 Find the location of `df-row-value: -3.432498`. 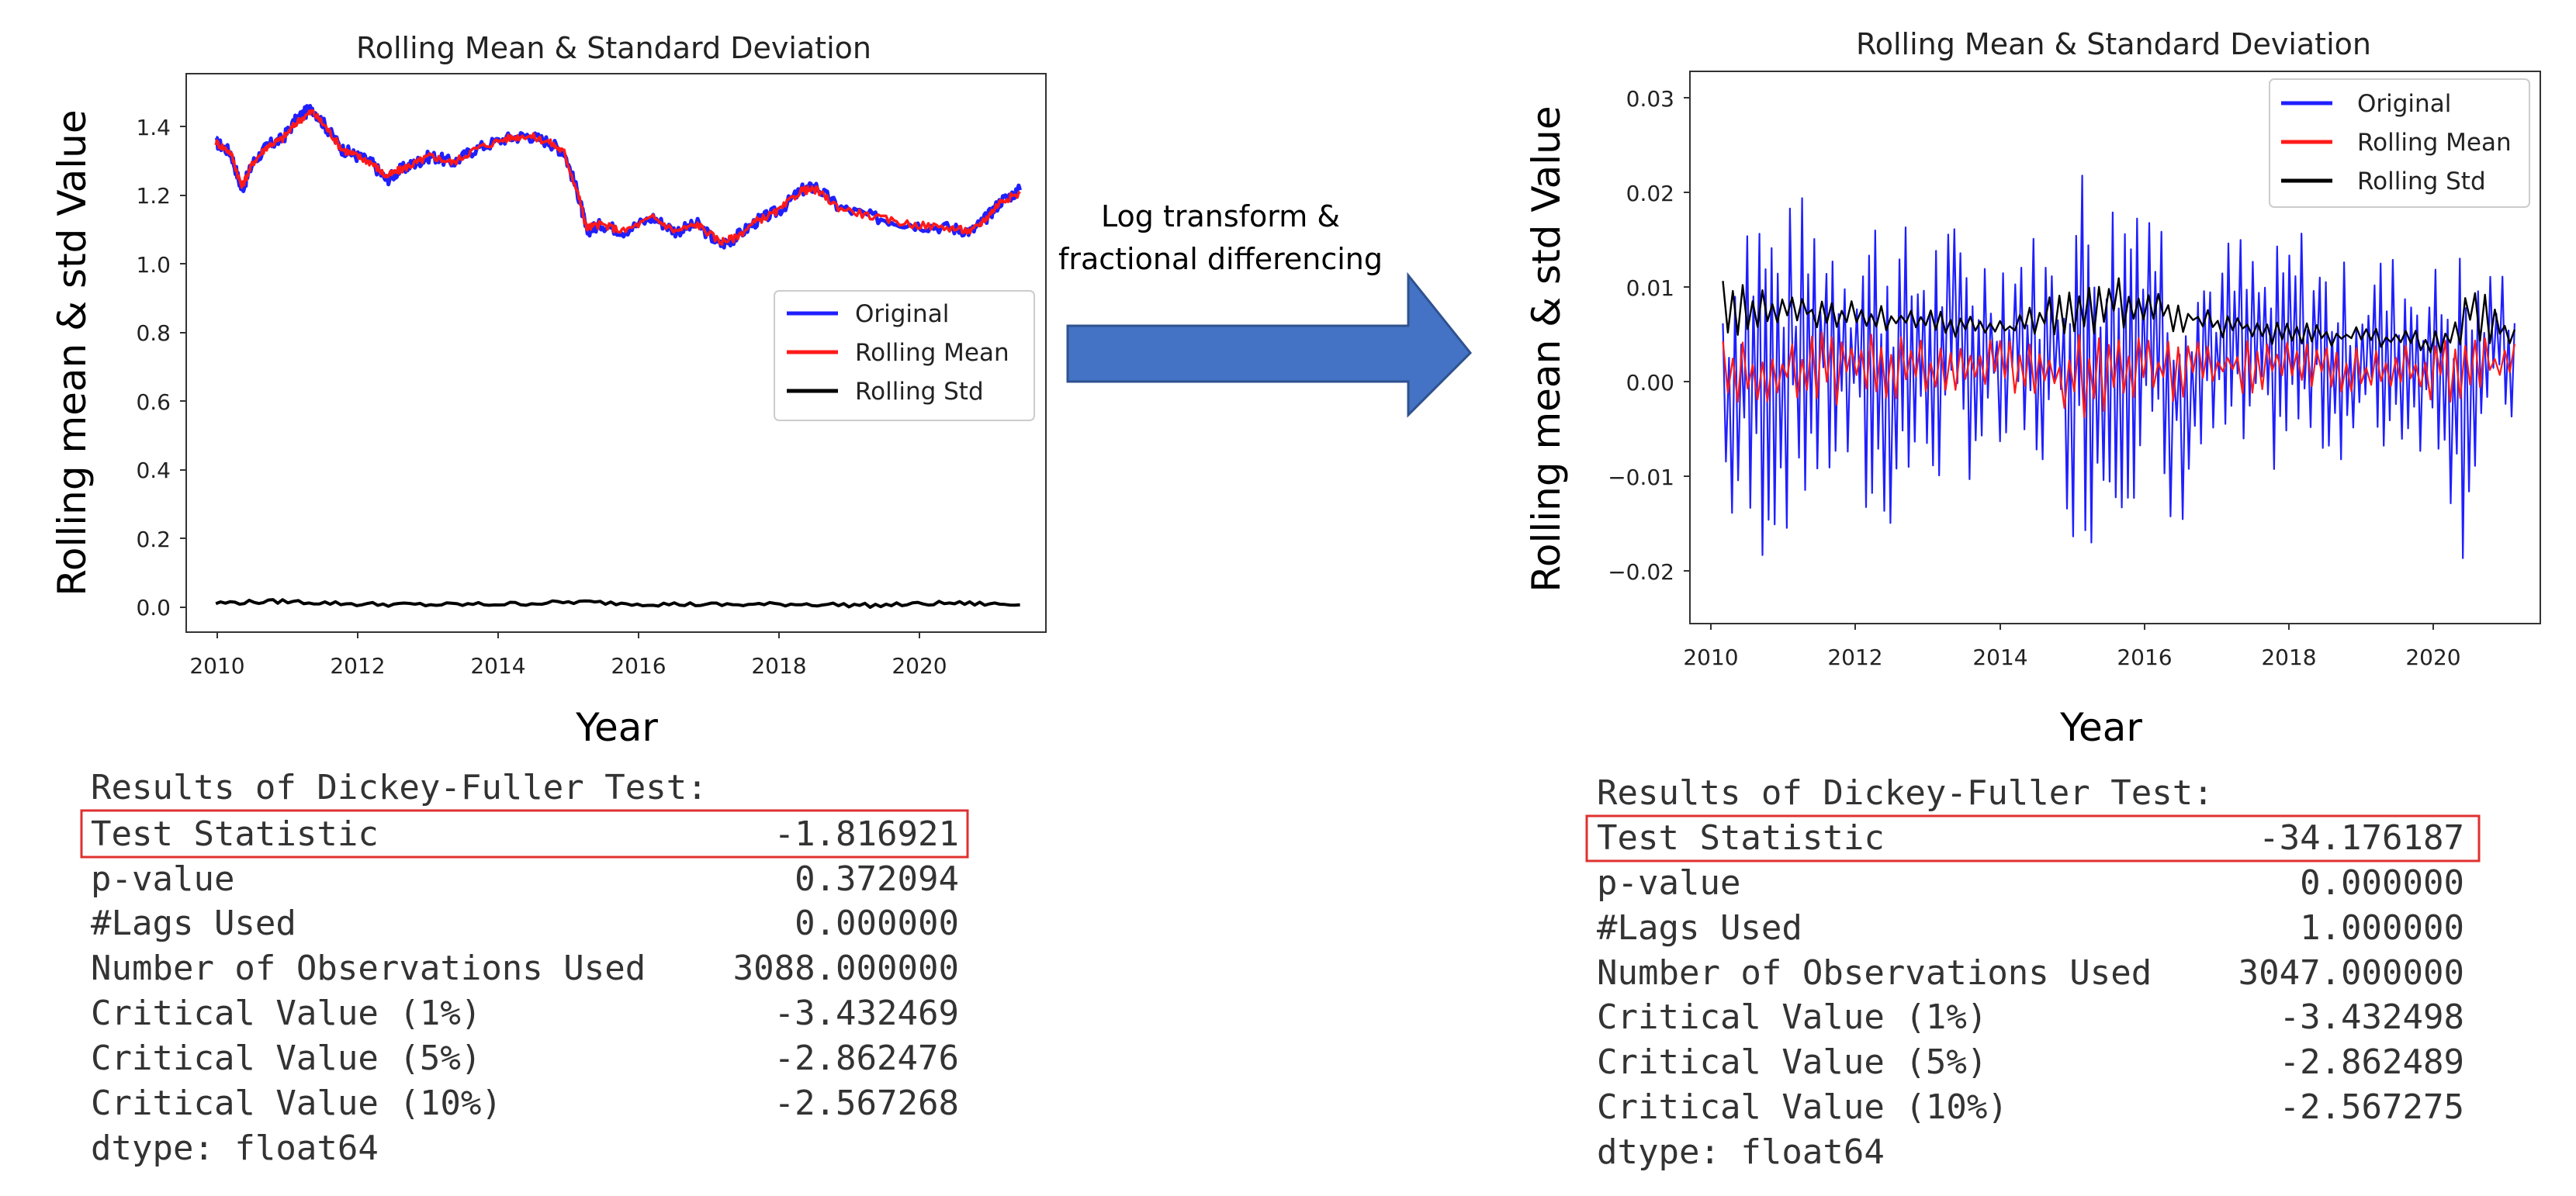

df-row-value: -3.432498 is located at coordinates (2372, 1017).